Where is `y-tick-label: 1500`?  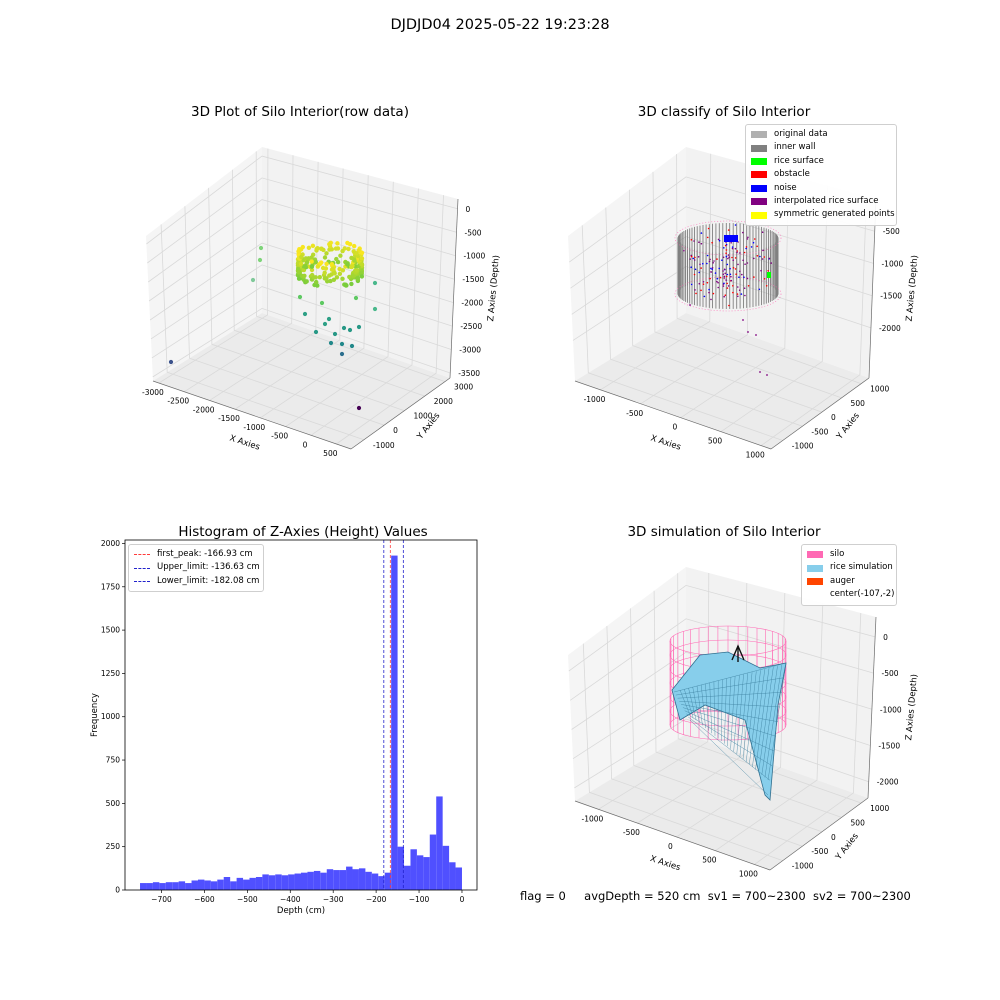
y-tick-label: 1500 is located at coordinates (110, 630).